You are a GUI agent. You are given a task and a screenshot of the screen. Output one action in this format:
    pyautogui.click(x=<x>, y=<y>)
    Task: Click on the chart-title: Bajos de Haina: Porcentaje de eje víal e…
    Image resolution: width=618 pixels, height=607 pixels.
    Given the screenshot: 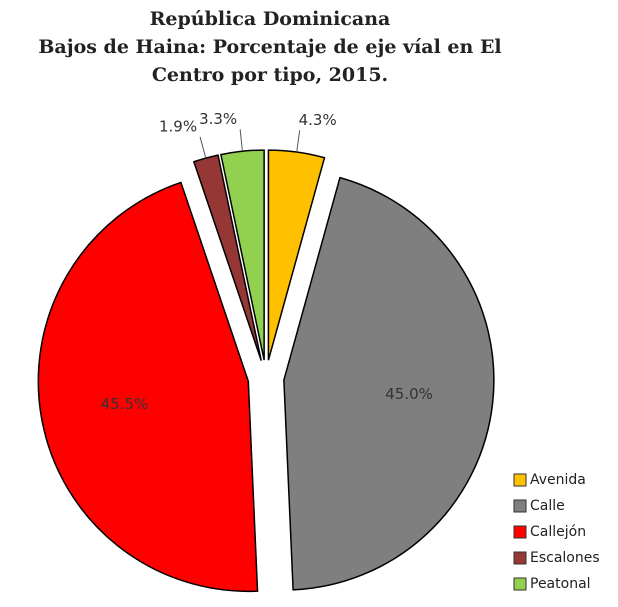 What is the action you would take?
    pyautogui.click(x=269, y=47)
    